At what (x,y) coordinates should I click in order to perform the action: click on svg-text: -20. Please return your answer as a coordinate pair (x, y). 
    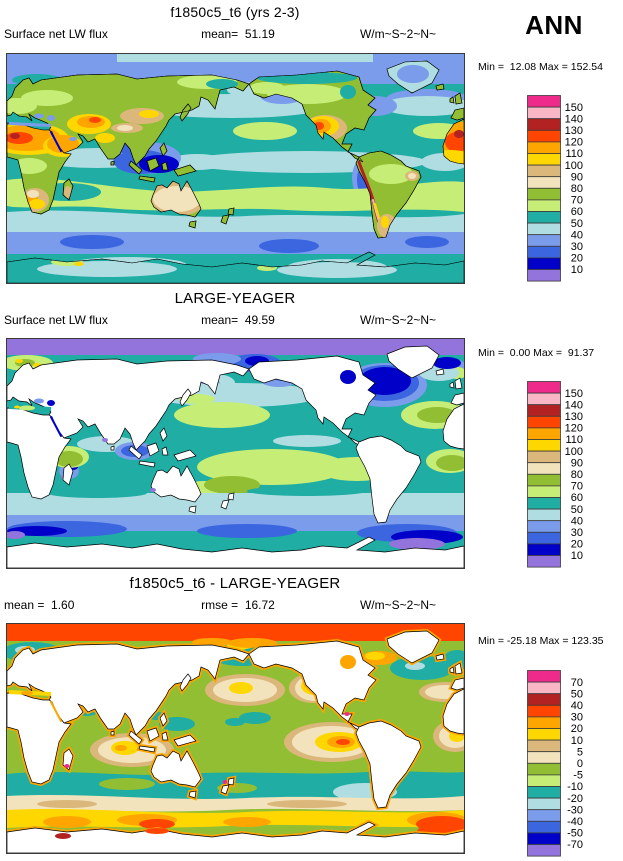
    Looking at the image, I should click on (575, 799).